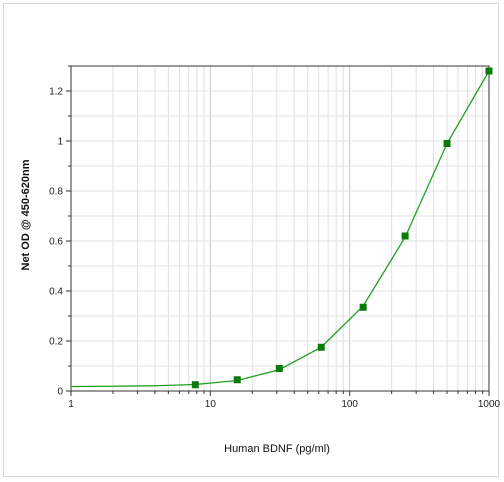  I want to click on x-tick-label: 100, so click(349, 404).